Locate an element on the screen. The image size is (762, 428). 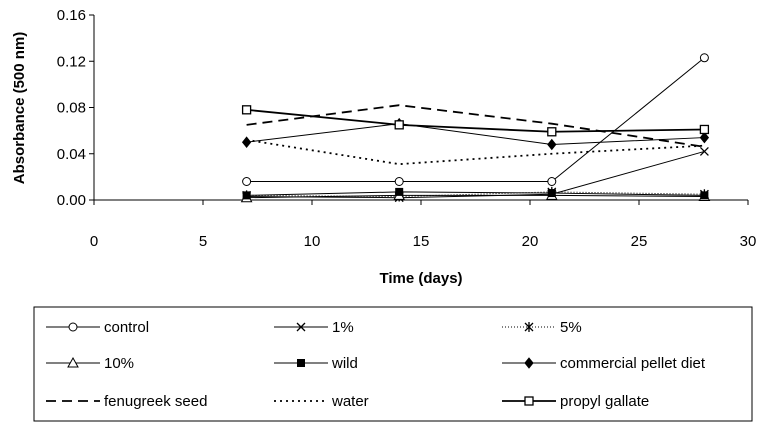
series-propyl-gallate is located at coordinates (475, 121).